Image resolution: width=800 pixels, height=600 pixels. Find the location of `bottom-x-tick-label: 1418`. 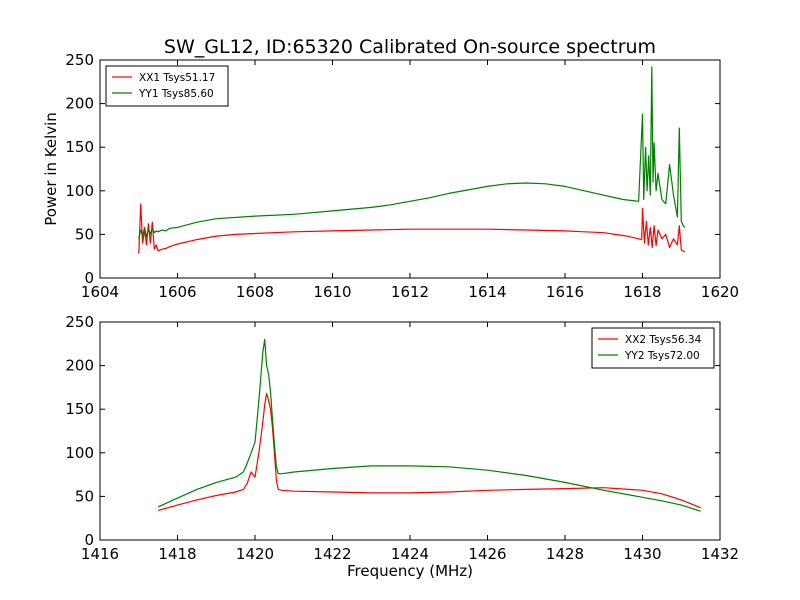

bottom-x-tick-label: 1418 is located at coordinates (177, 554).